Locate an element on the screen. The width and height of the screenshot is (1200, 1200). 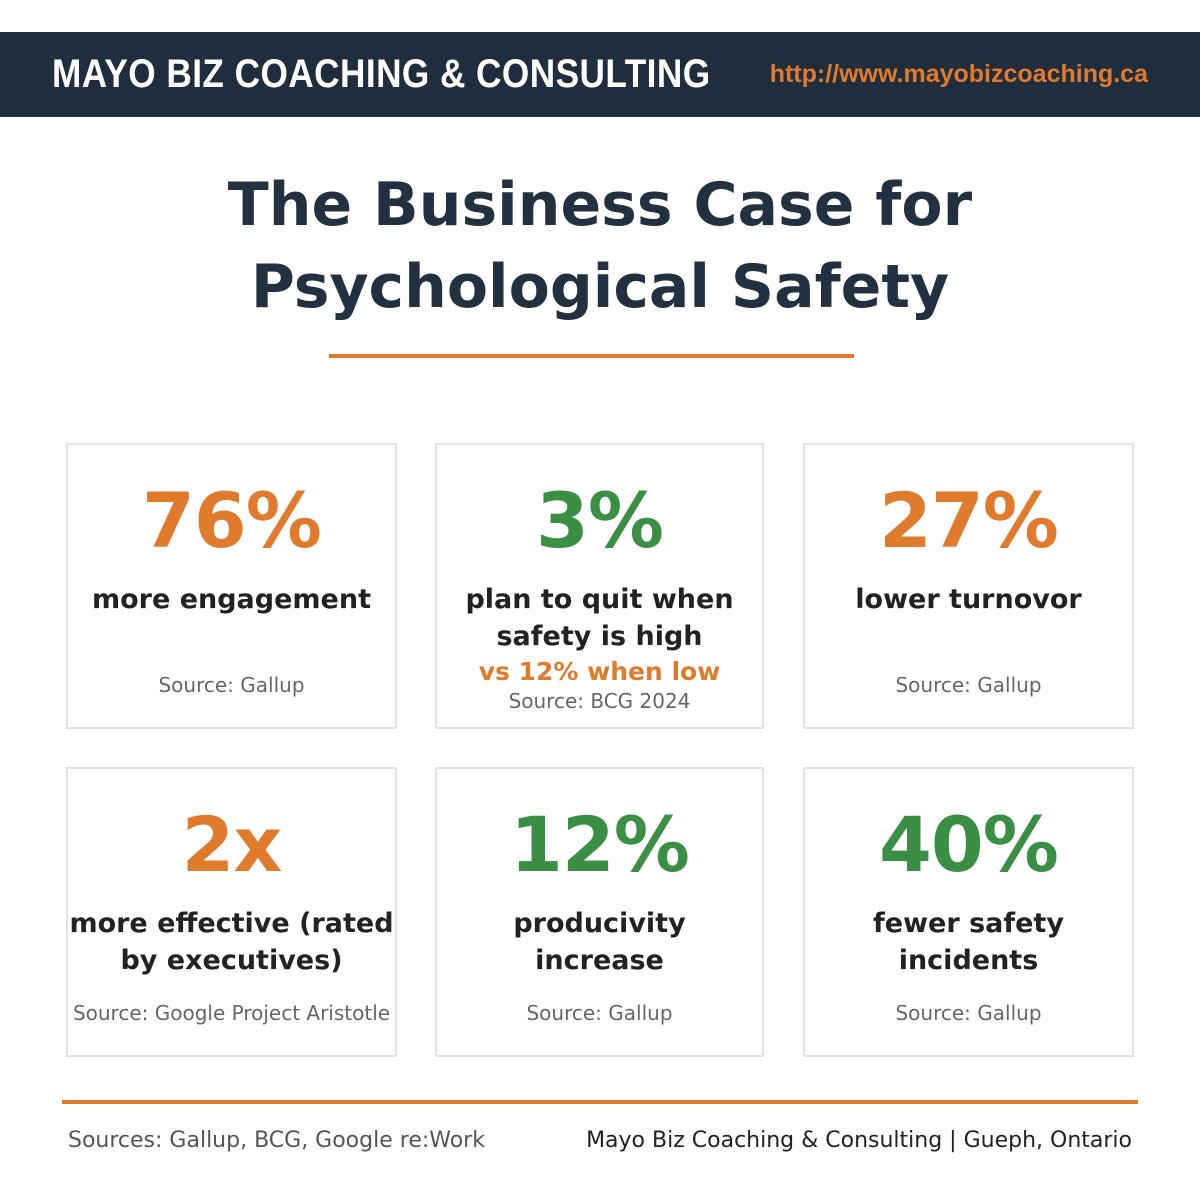
stat-card: 12% producivity increase Source: Gallup is located at coordinates (599, 912).